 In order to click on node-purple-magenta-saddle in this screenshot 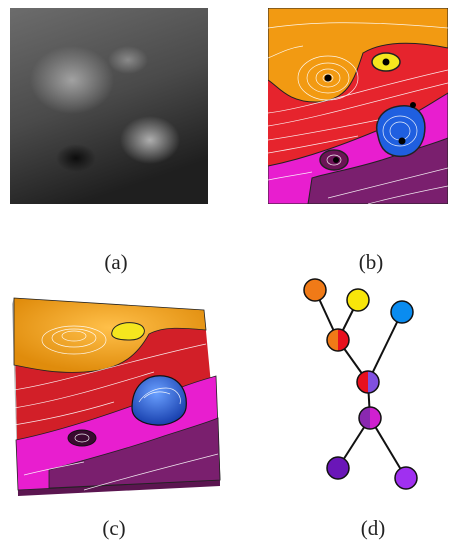, I will do `click(370, 418)`.